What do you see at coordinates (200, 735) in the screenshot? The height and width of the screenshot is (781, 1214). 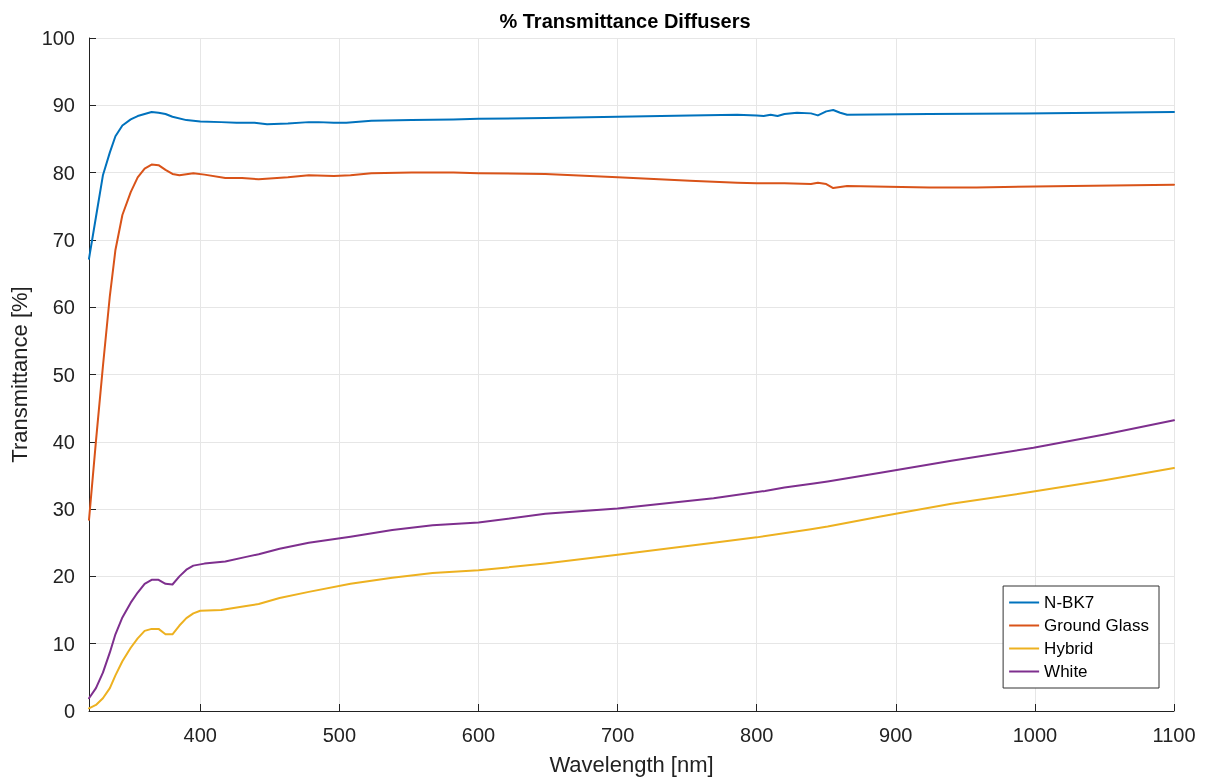 I see `x-tick-label: 400` at bounding box center [200, 735].